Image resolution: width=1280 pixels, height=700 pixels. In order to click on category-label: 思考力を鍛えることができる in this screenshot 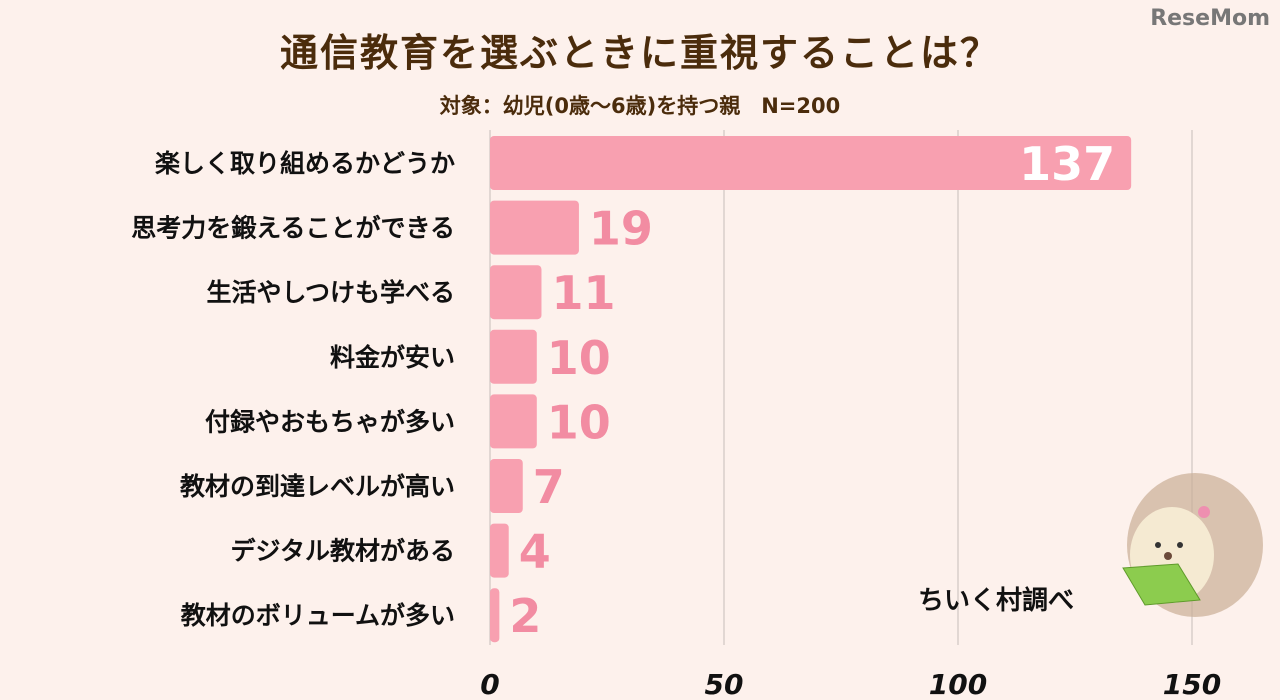, I will do `click(293, 228)`.